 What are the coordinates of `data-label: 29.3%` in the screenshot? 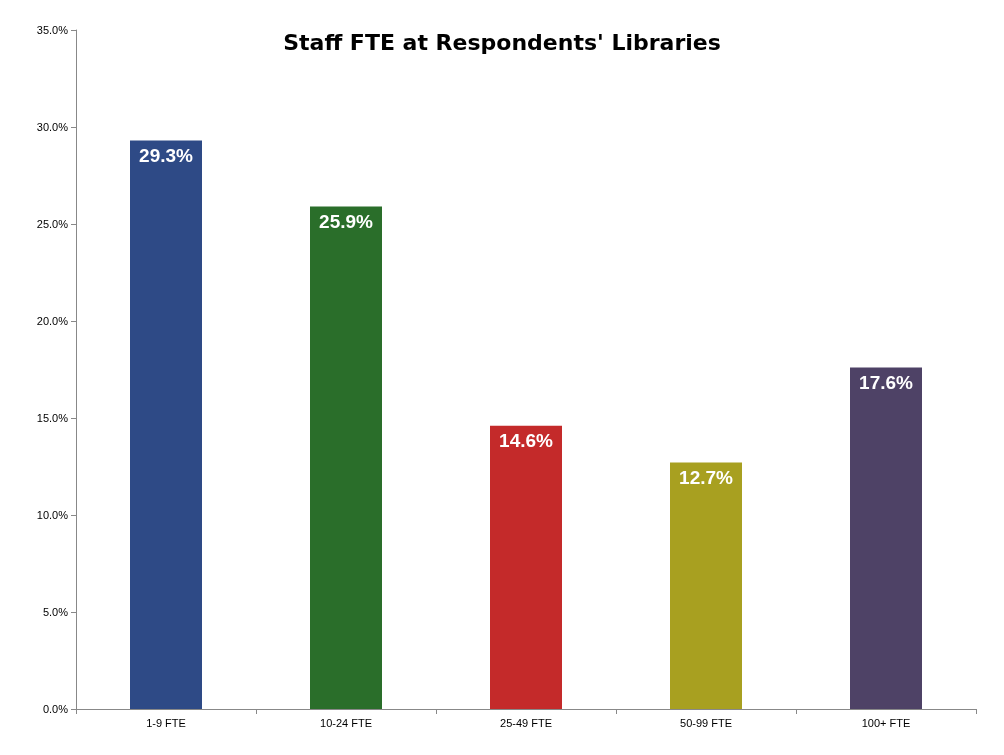 It's located at (166, 155).